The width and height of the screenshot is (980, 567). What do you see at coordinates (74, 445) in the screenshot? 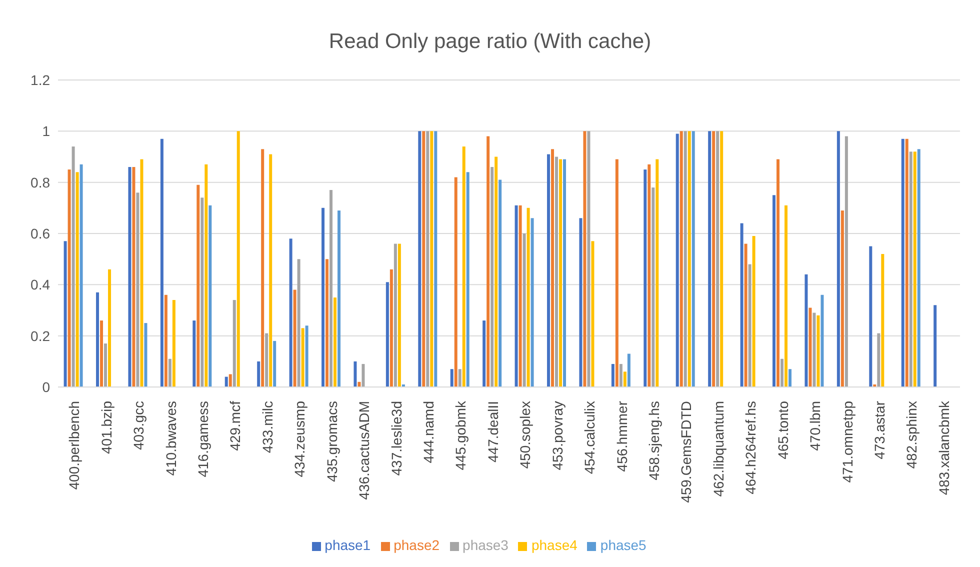
I see `x-tick-label: 400.perlbench` at bounding box center [74, 445].